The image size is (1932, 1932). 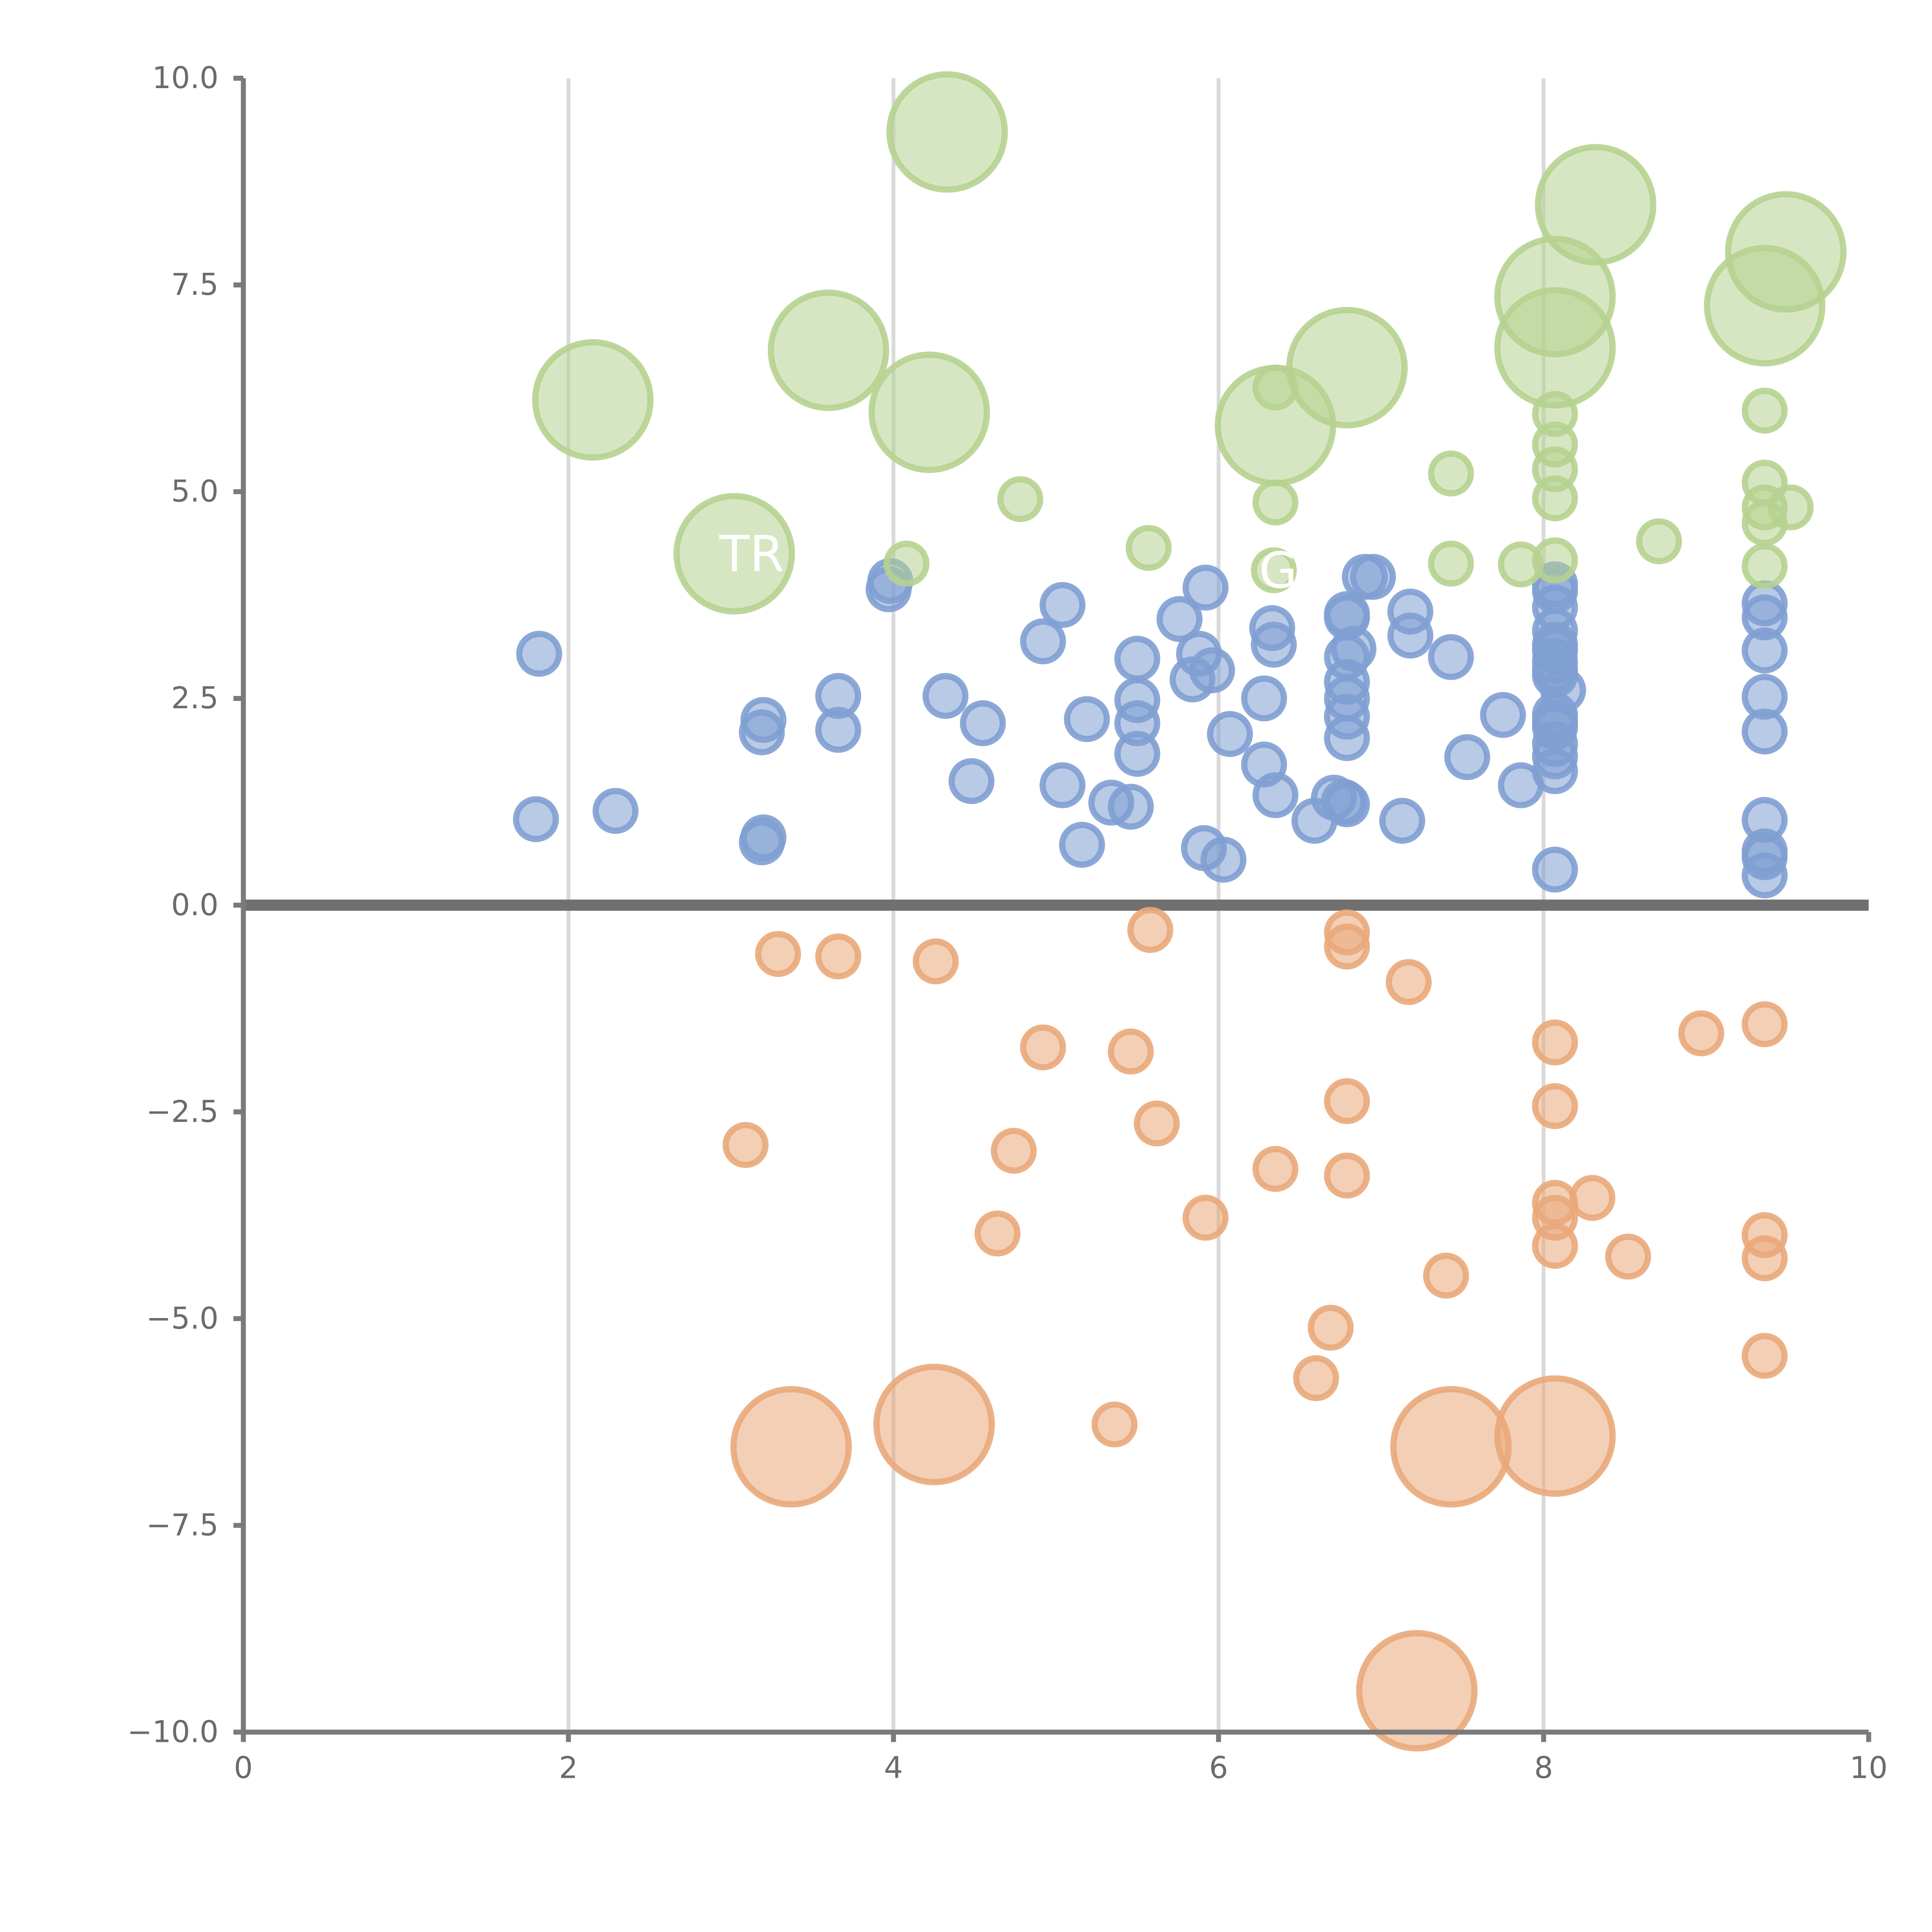 What do you see at coordinates (195, 905) in the screenshot?
I see `y-tick-label: 0.0` at bounding box center [195, 905].